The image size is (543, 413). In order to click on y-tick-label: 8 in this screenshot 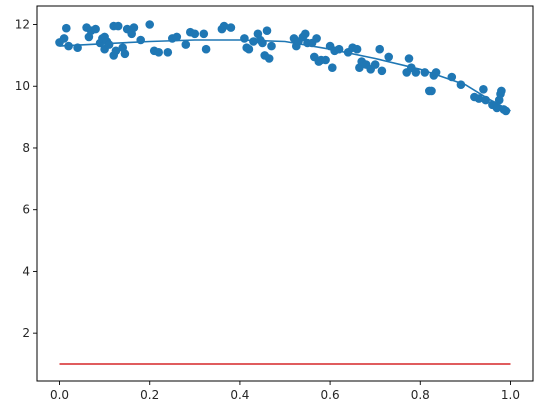, I will do `click(26, 148)`.